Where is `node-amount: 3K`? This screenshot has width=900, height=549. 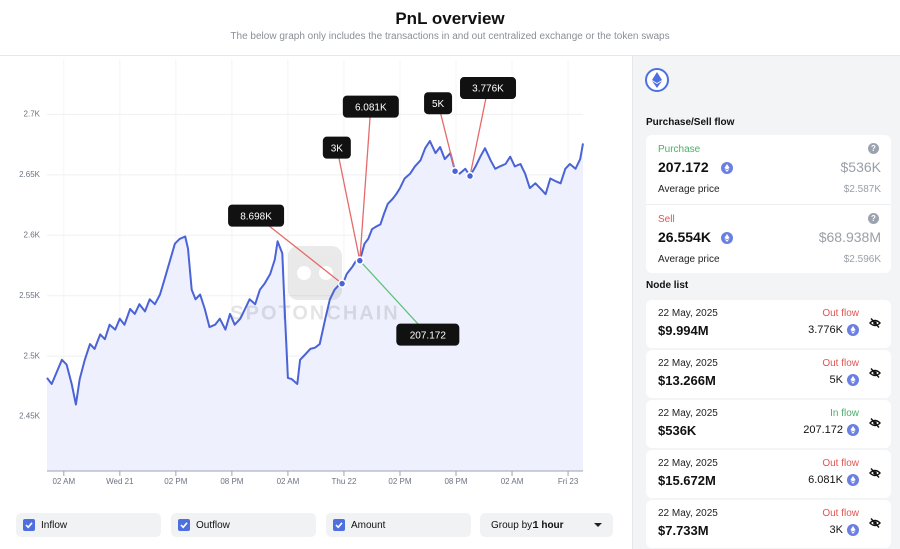
node-amount: 3K is located at coordinates (836, 530).